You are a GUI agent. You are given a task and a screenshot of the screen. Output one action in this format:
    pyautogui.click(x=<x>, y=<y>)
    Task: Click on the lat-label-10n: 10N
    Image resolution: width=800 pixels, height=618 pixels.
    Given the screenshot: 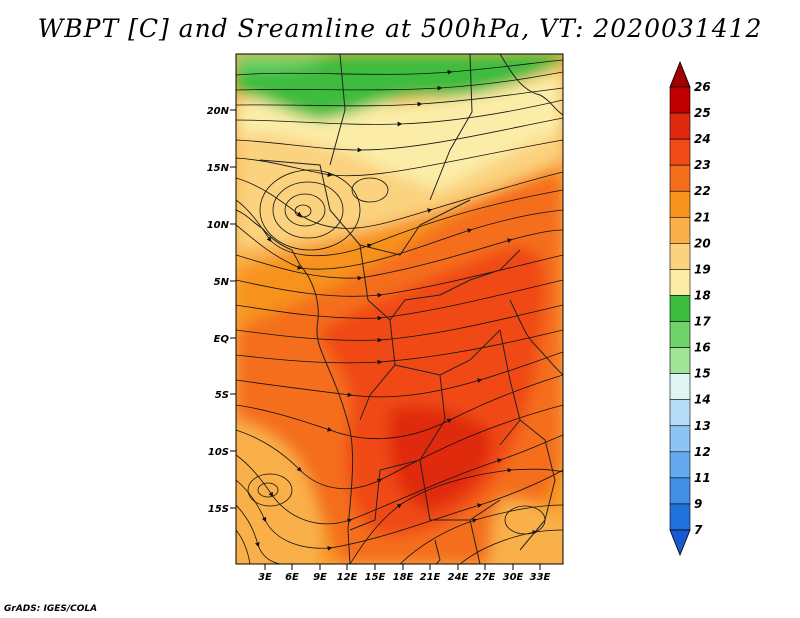 What is the action you would take?
    pyautogui.click(x=218, y=225)
    